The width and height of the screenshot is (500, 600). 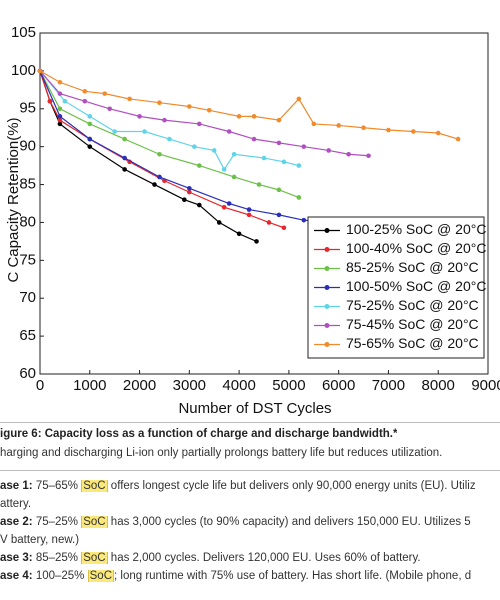 I want to click on x-tick-label: 3000, so click(x=189, y=385).